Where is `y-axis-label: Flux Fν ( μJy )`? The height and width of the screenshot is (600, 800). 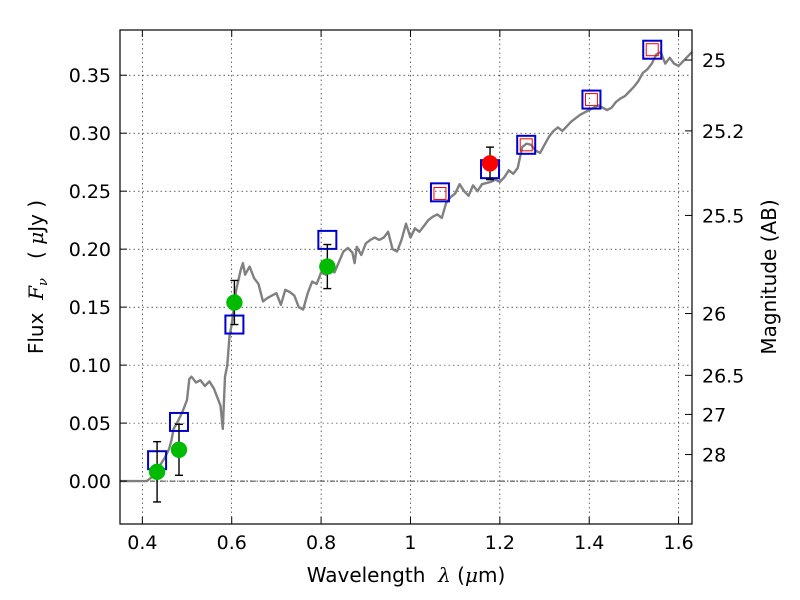 y-axis-label: Flux Fν ( μJy ) is located at coordinates (37, 277).